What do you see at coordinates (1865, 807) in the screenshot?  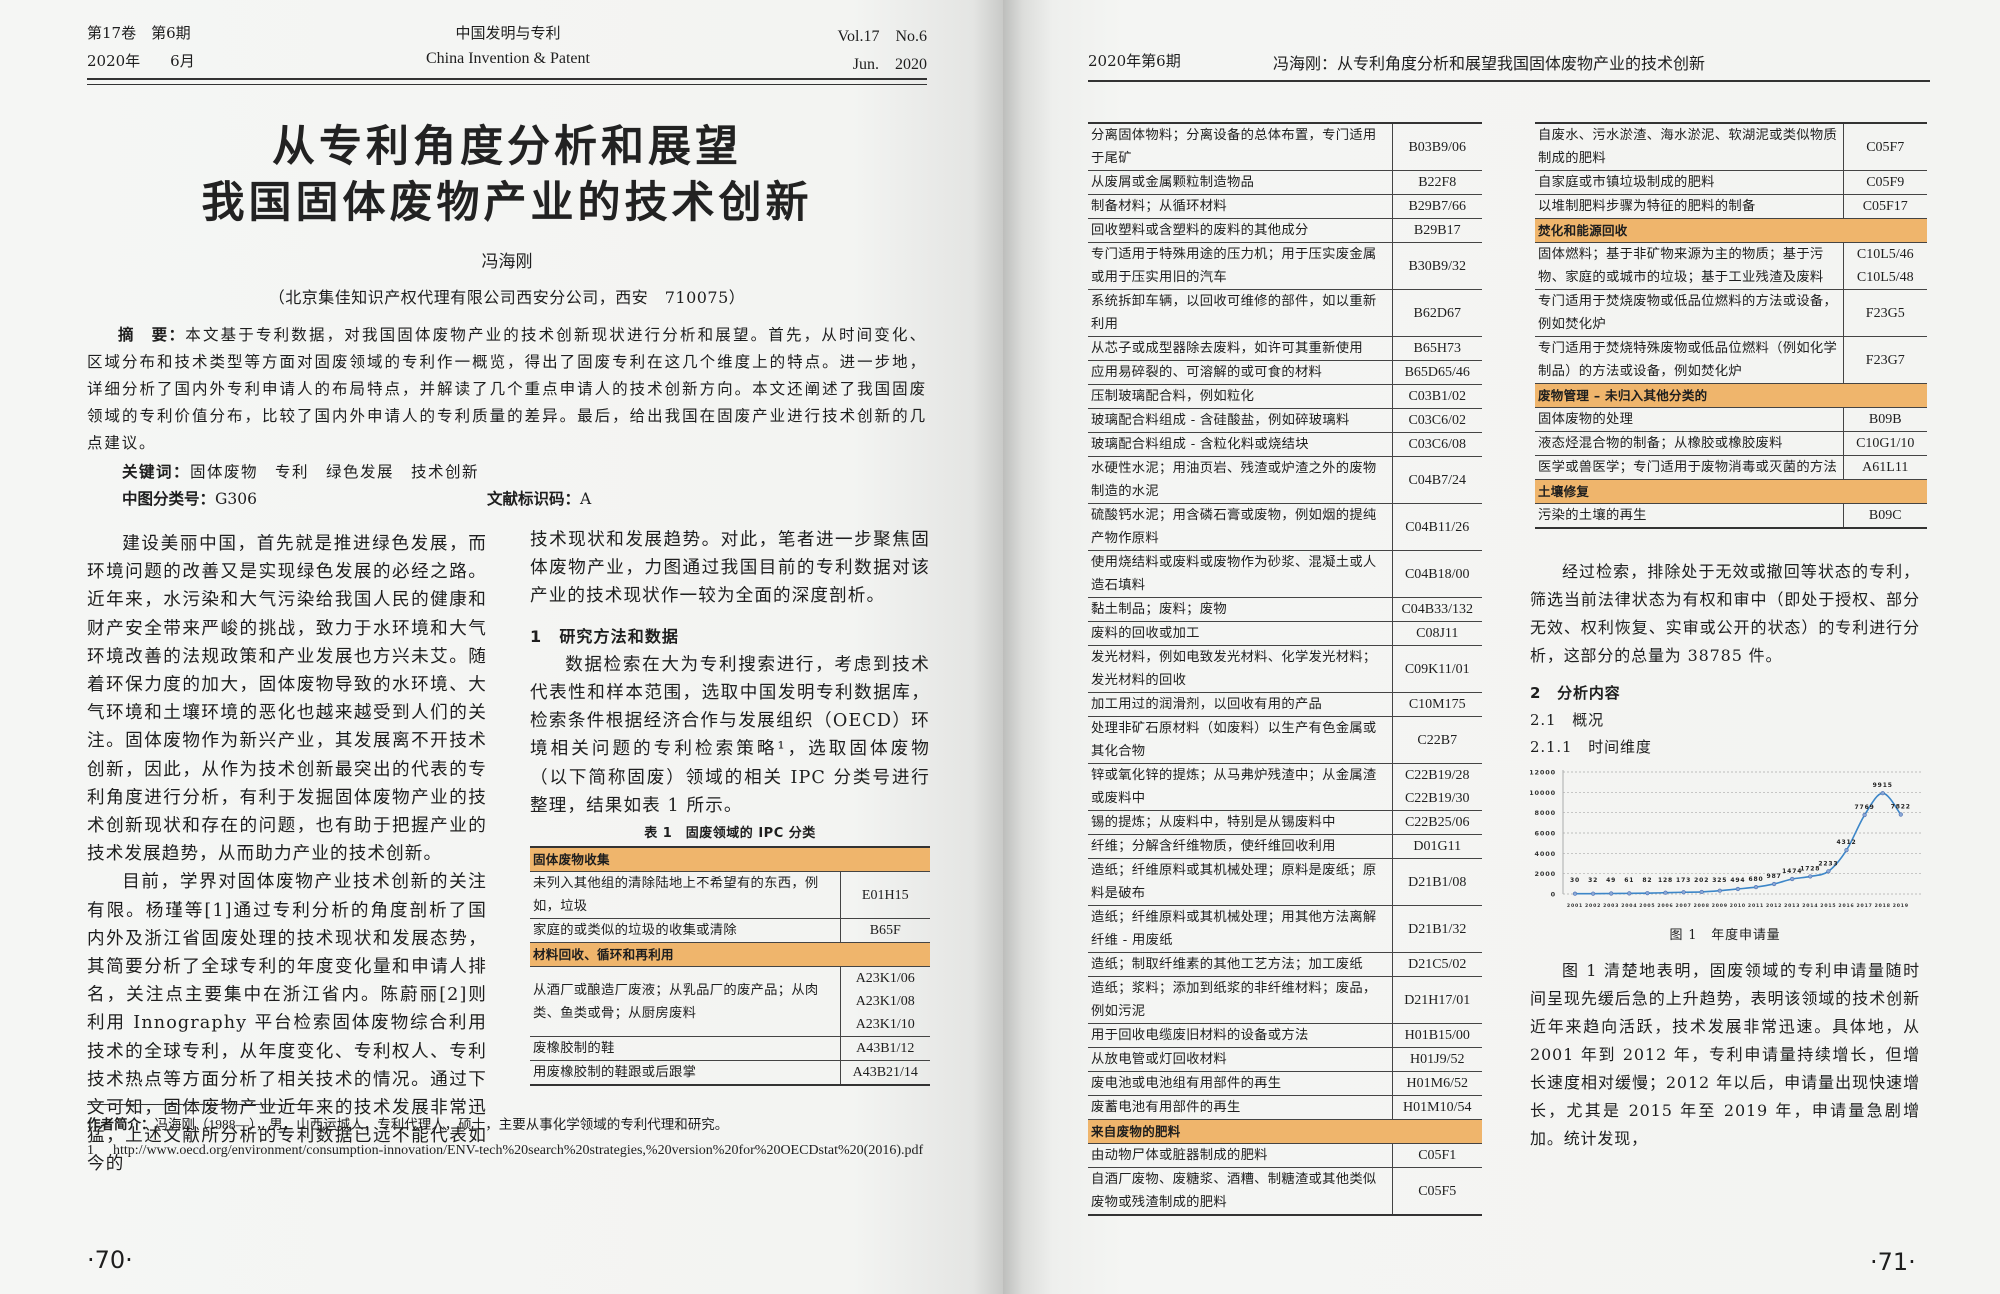 I see `data-label: 7769` at bounding box center [1865, 807].